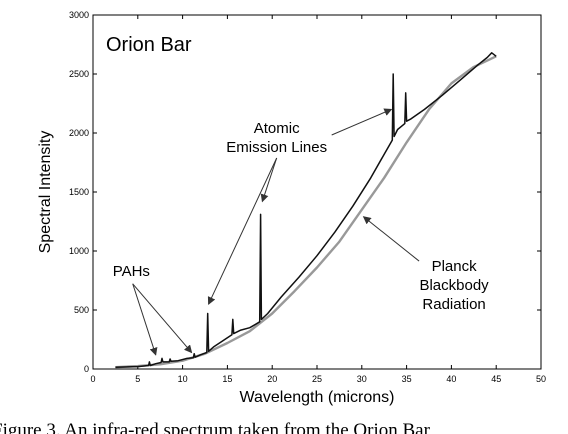 The height and width of the screenshot is (434, 568). I want to click on annotation-label: Atomic Emission Lines, so click(276, 138).